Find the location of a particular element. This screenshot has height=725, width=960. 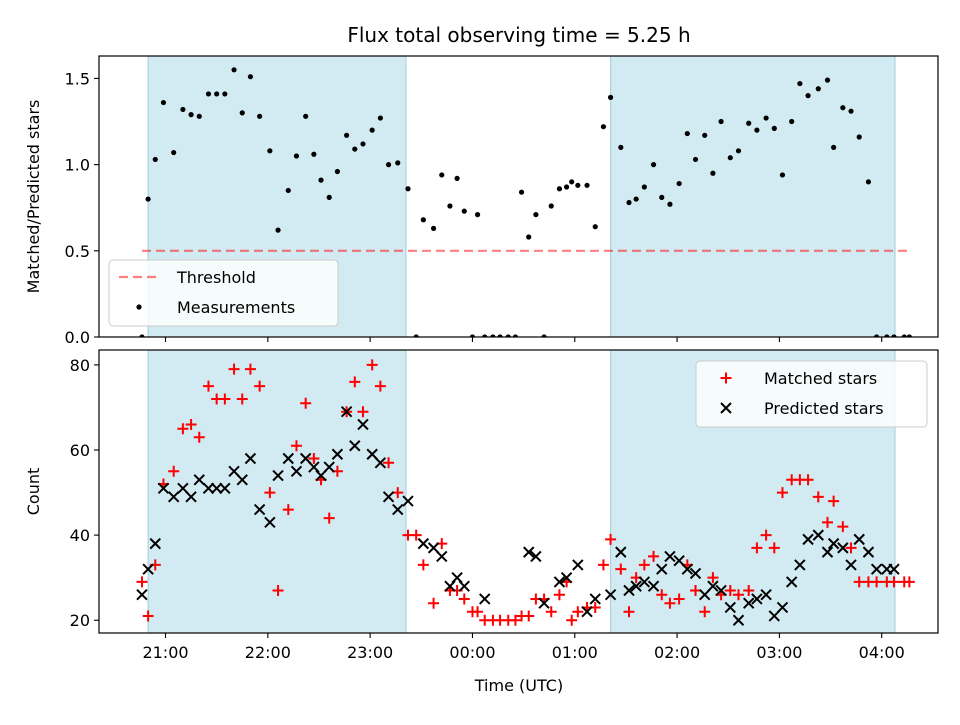

x-tick-label: 22:00 is located at coordinates (268, 652).